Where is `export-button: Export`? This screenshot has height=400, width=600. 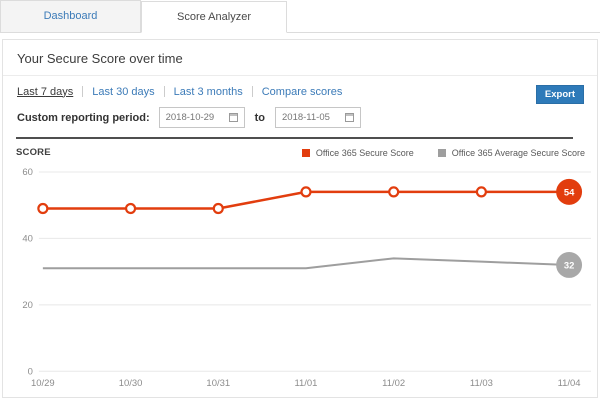
export-button: Export is located at coordinates (559, 94).